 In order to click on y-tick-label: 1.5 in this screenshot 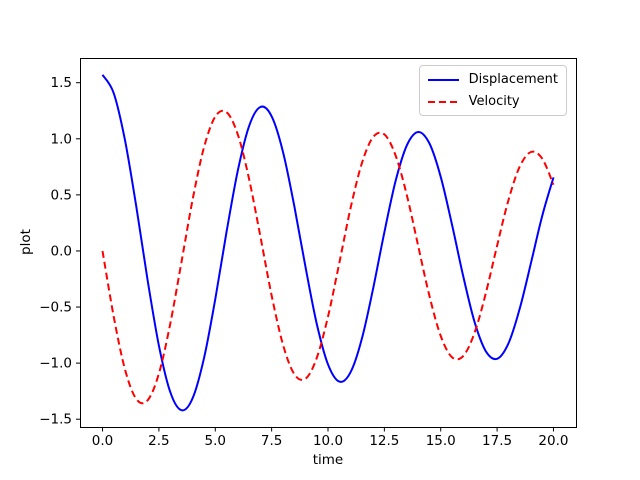, I will do `click(61, 83)`.